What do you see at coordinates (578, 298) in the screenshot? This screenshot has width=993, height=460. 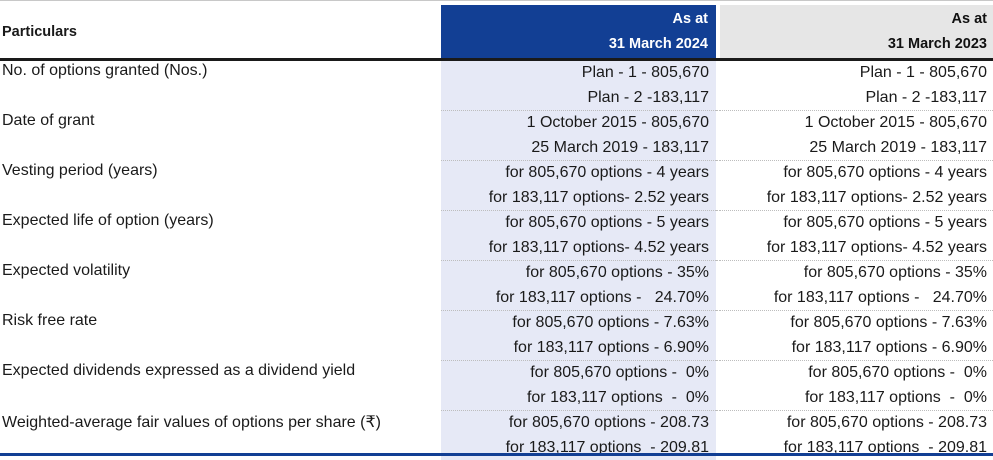 I see `cell-2024: for 183,117 options - 24.70%` at bounding box center [578, 298].